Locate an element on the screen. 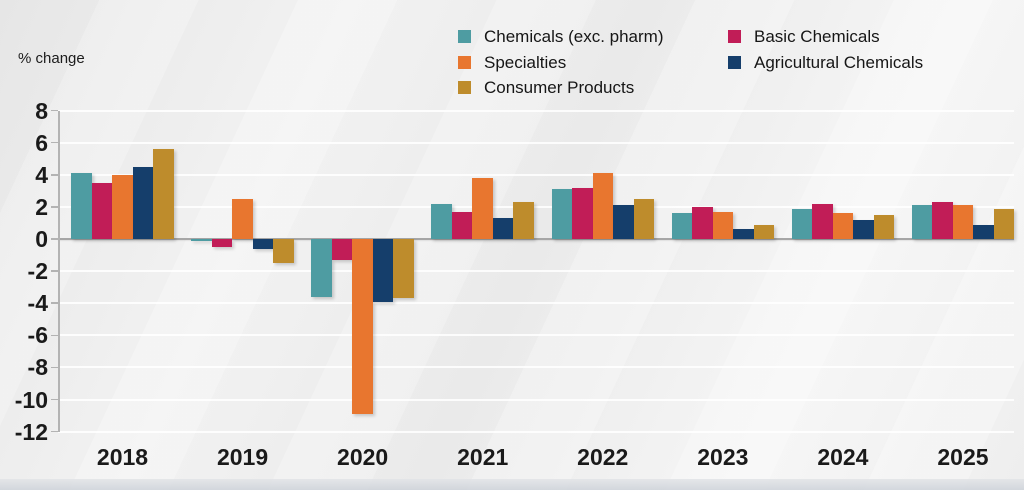 The height and width of the screenshot is (490, 1024). legend-item-chemicals-exc-pharm: Chemicals (exc. pharm) is located at coordinates (561, 37).